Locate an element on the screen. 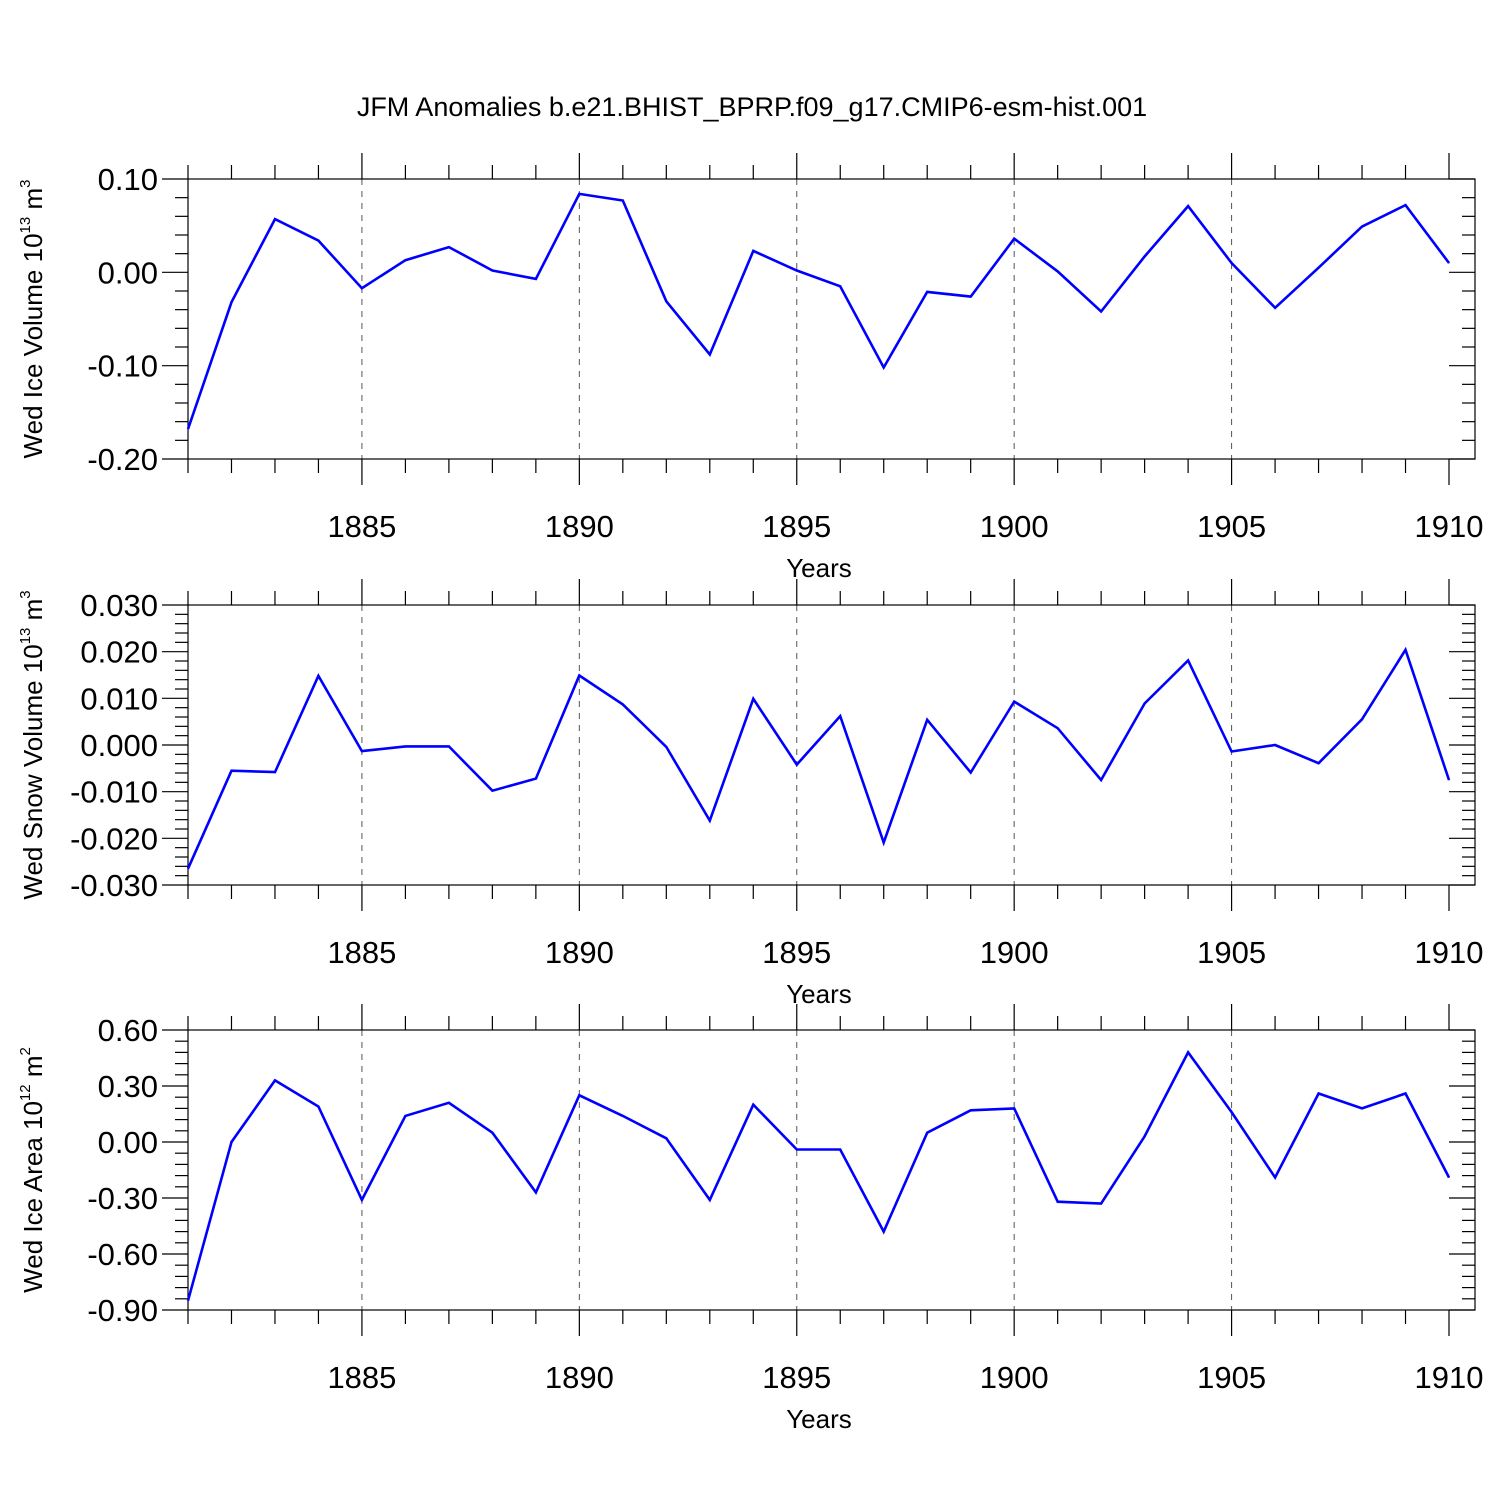  y-tick-label: 0.30 is located at coordinates (128, 1086).